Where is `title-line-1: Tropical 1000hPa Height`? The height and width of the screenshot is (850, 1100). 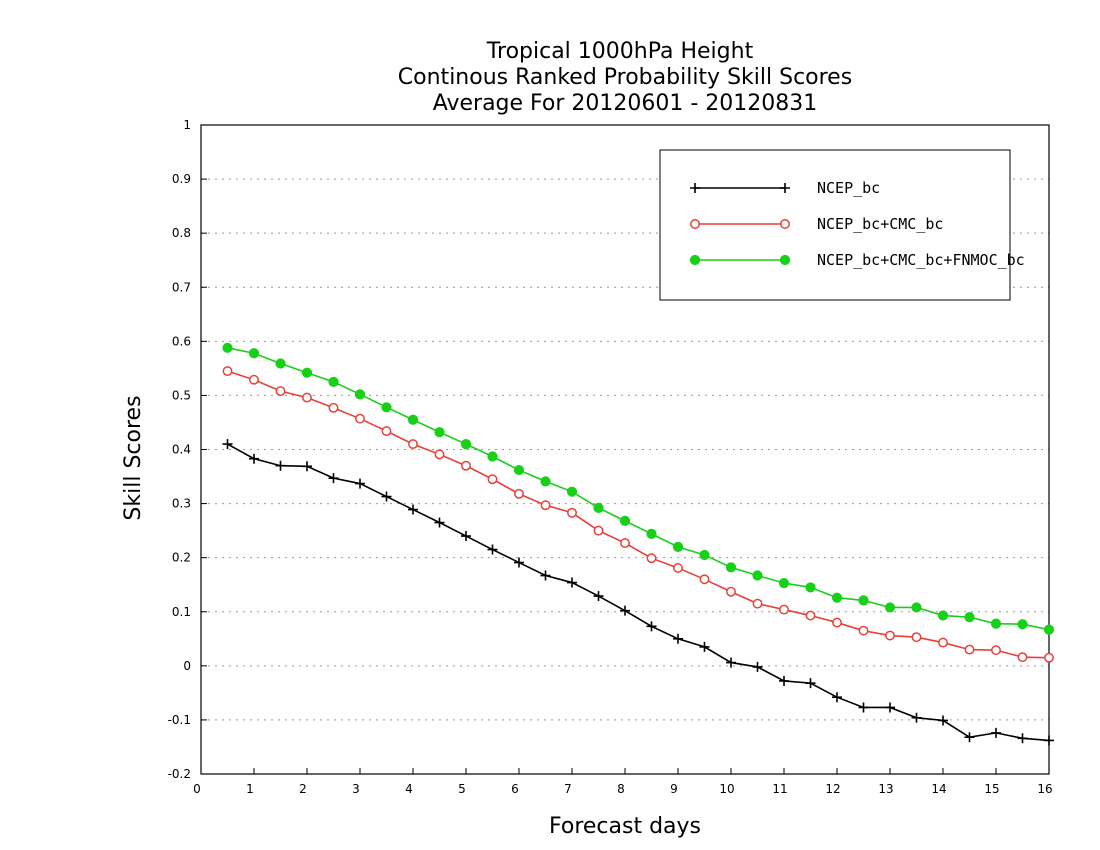
title-line-1: Tropical 1000hPa Height is located at coordinates (620, 51).